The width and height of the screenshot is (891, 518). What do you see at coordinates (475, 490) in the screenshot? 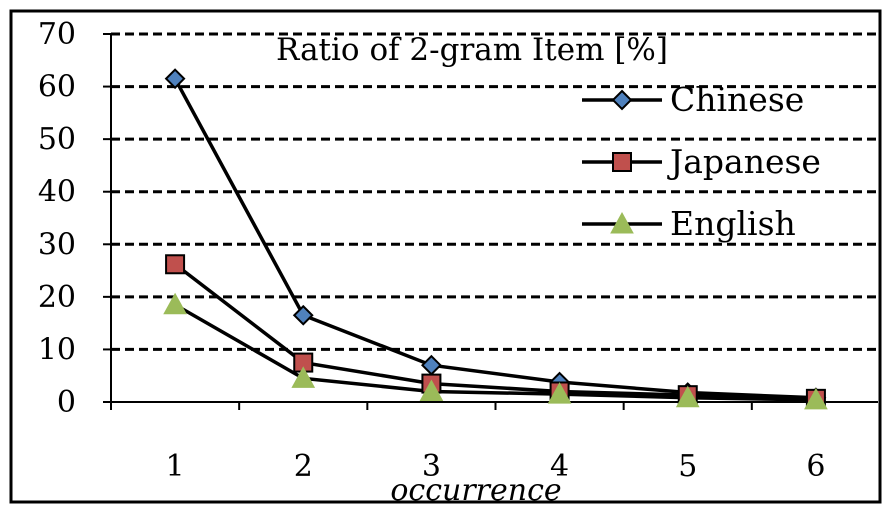
I see `x-axis-label: occurrence` at bounding box center [475, 490].